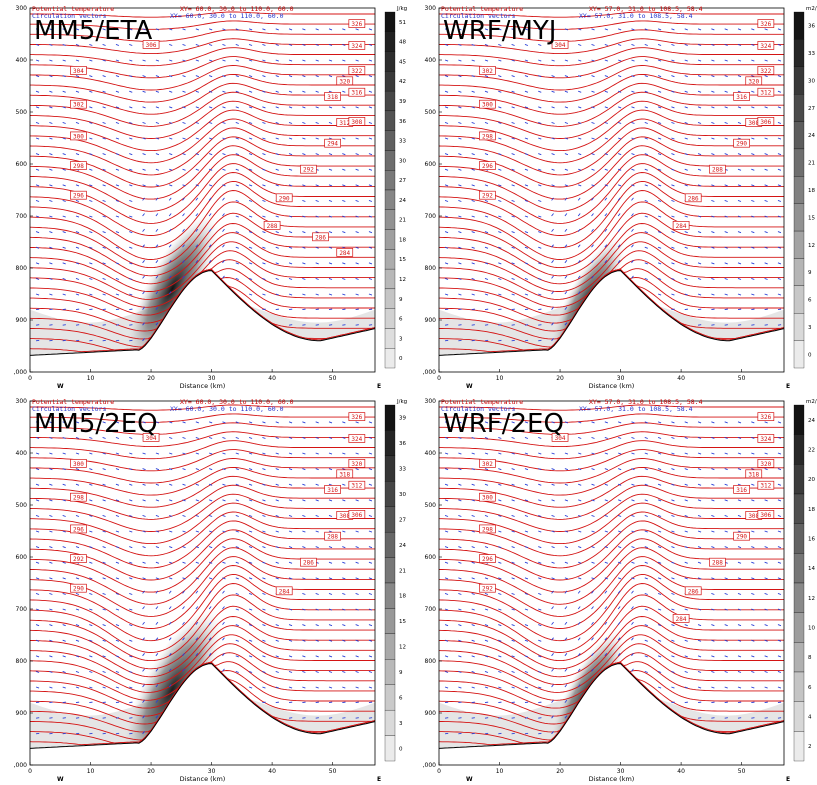  Describe the element at coordinates (78, 135) in the screenshot. I see `isentrope-label: 300` at that location.